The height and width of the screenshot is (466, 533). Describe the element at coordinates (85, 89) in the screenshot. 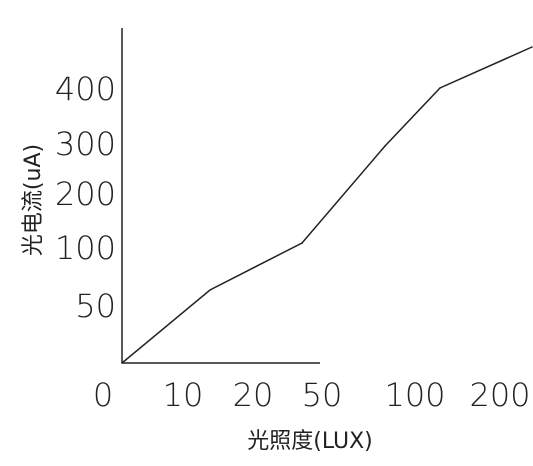

I see `y-tick-label: 400` at that location.